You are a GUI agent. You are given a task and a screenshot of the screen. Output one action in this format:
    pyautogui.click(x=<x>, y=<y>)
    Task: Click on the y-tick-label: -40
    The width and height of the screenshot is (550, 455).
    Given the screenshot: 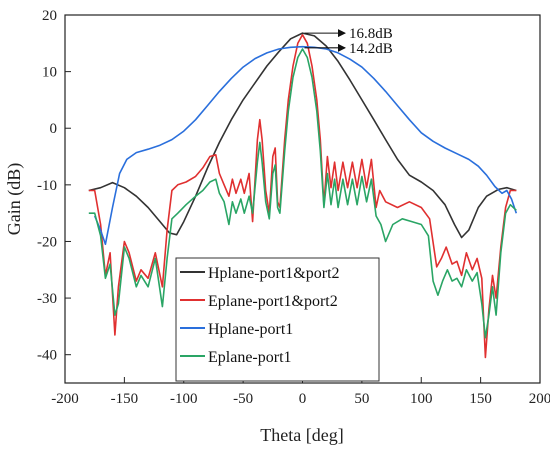 What is the action you would take?
    pyautogui.click(x=47, y=356)
    